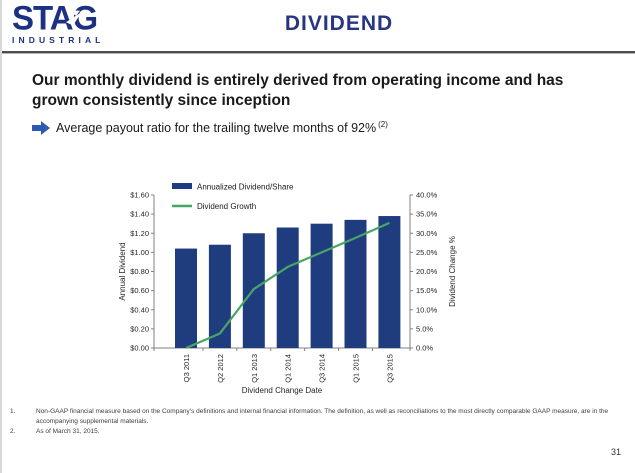 The width and height of the screenshot is (635, 473). I want to click on y-tick-label-right: 25.0%, so click(427, 252).